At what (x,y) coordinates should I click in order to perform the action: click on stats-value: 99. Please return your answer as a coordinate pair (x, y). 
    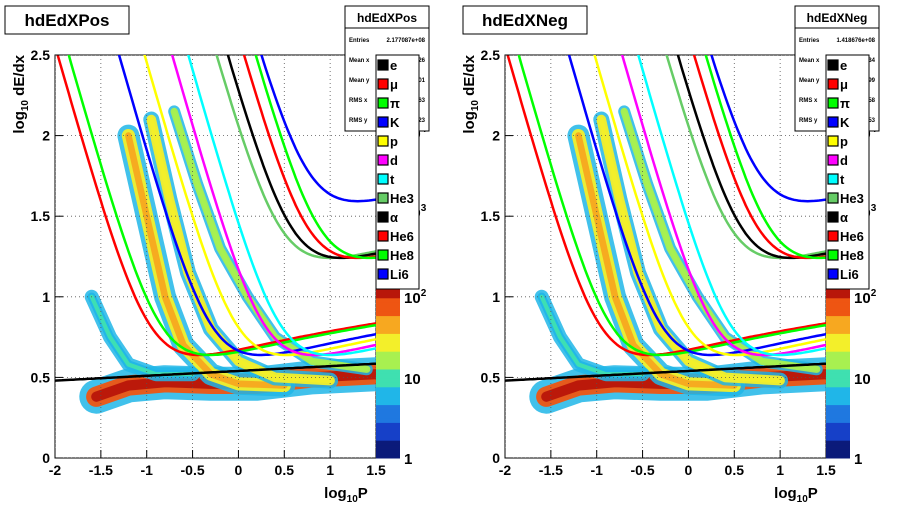
    Looking at the image, I should click on (871, 81).